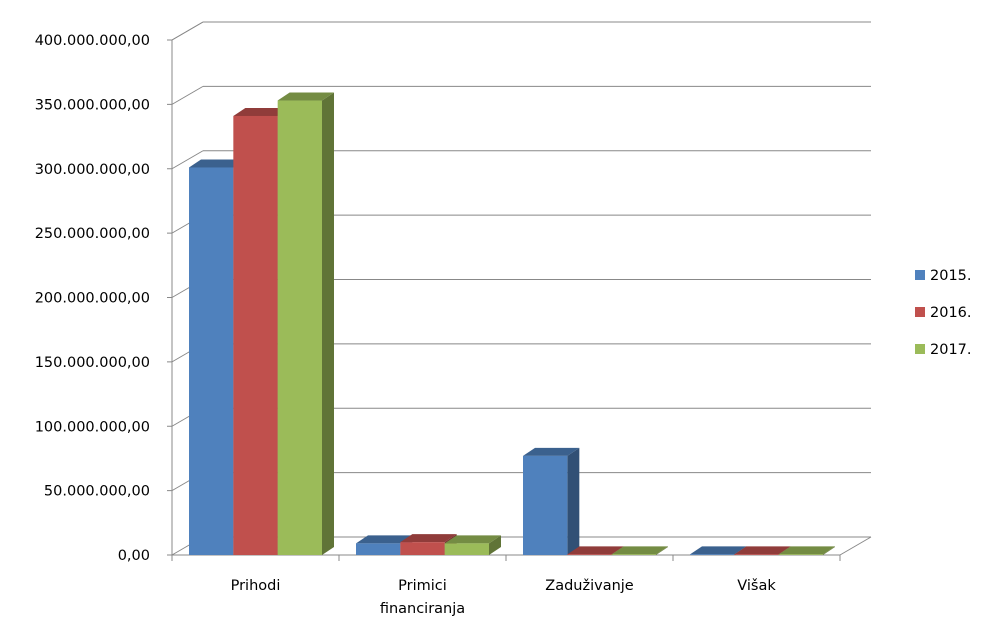 The image size is (983, 620). I want to click on y-tick-label: 150.000.000,00, so click(92, 363).